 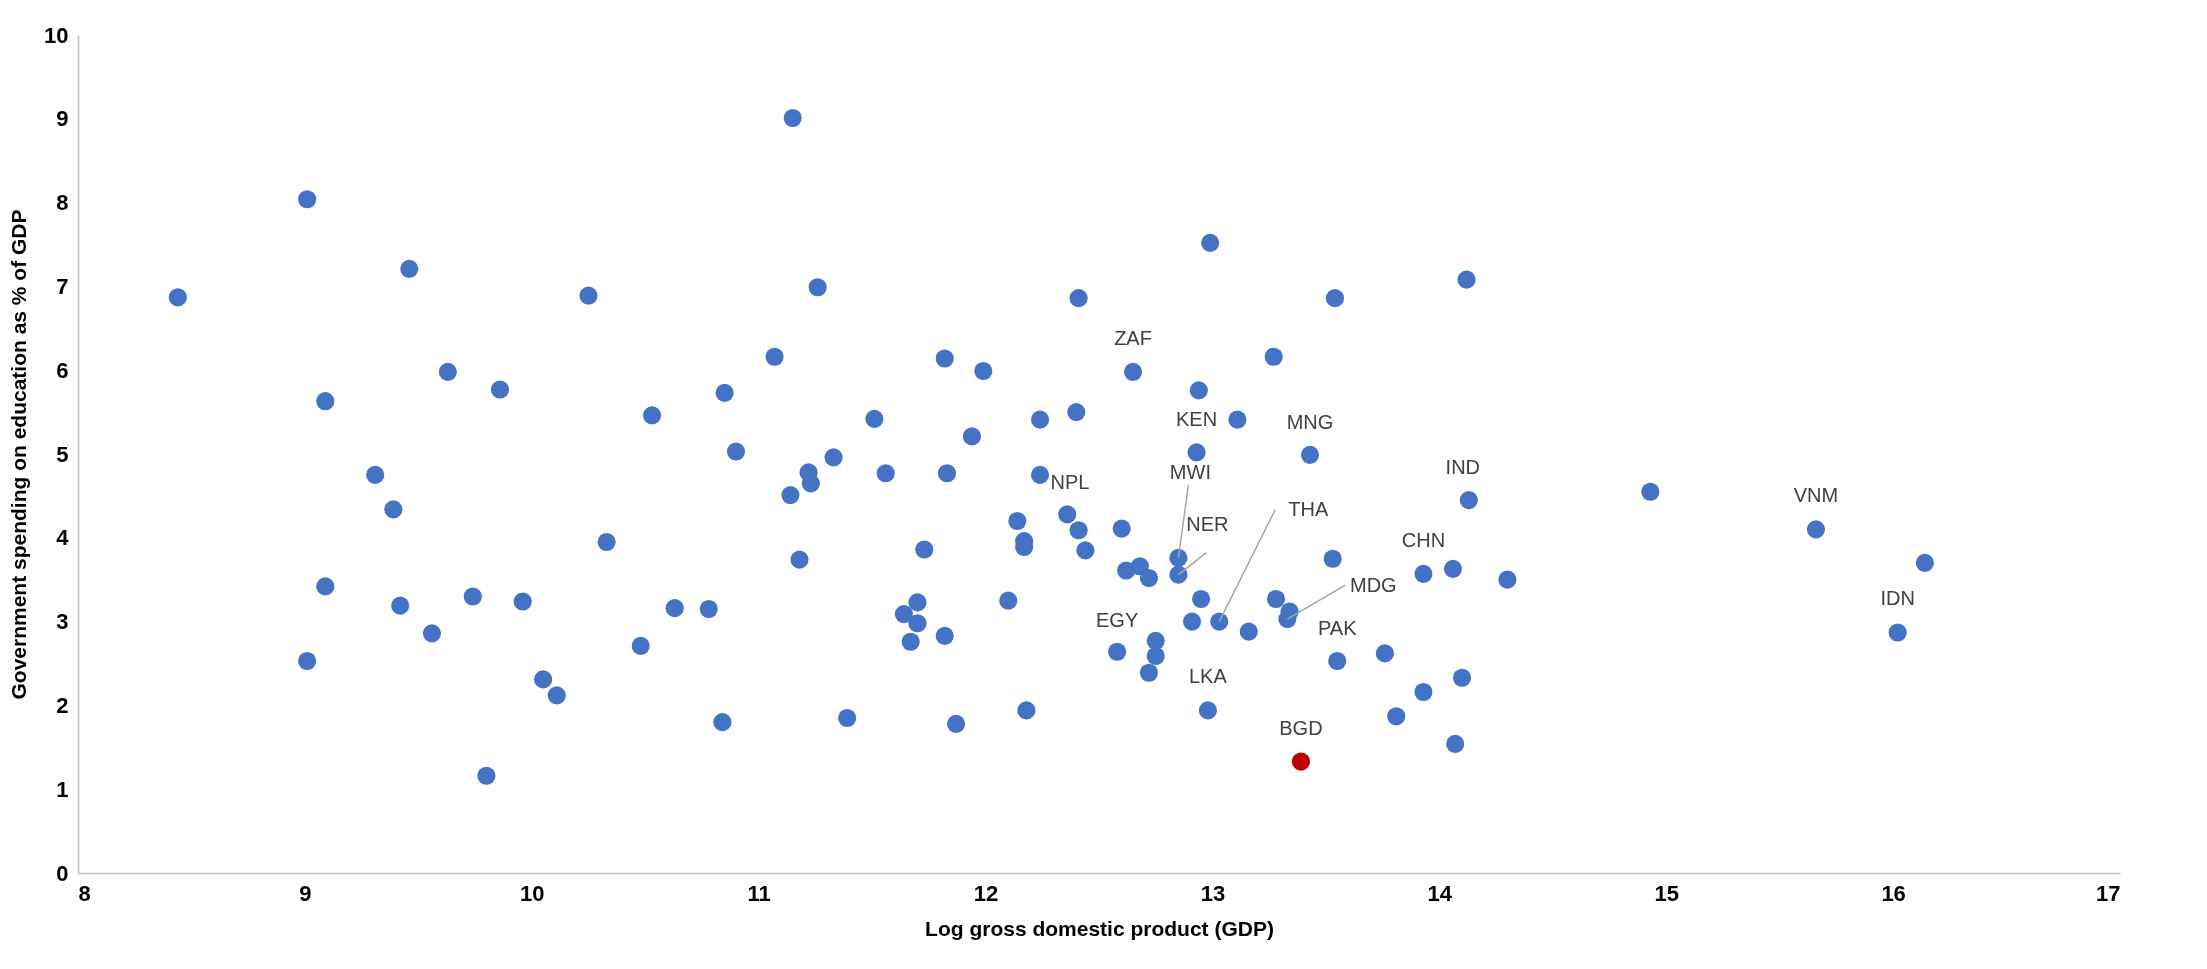 What do you see at coordinates (986, 893) in the screenshot?
I see `x-tick-label: 12` at bounding box center [986, 893].